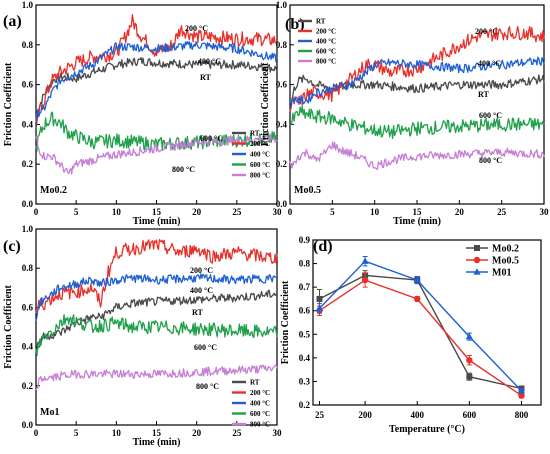 This screenshot has height=454, width=550. Describe the element at coordinates (305, 287) in the screenshot. I see `y-tick-label: 0.7` at that location.